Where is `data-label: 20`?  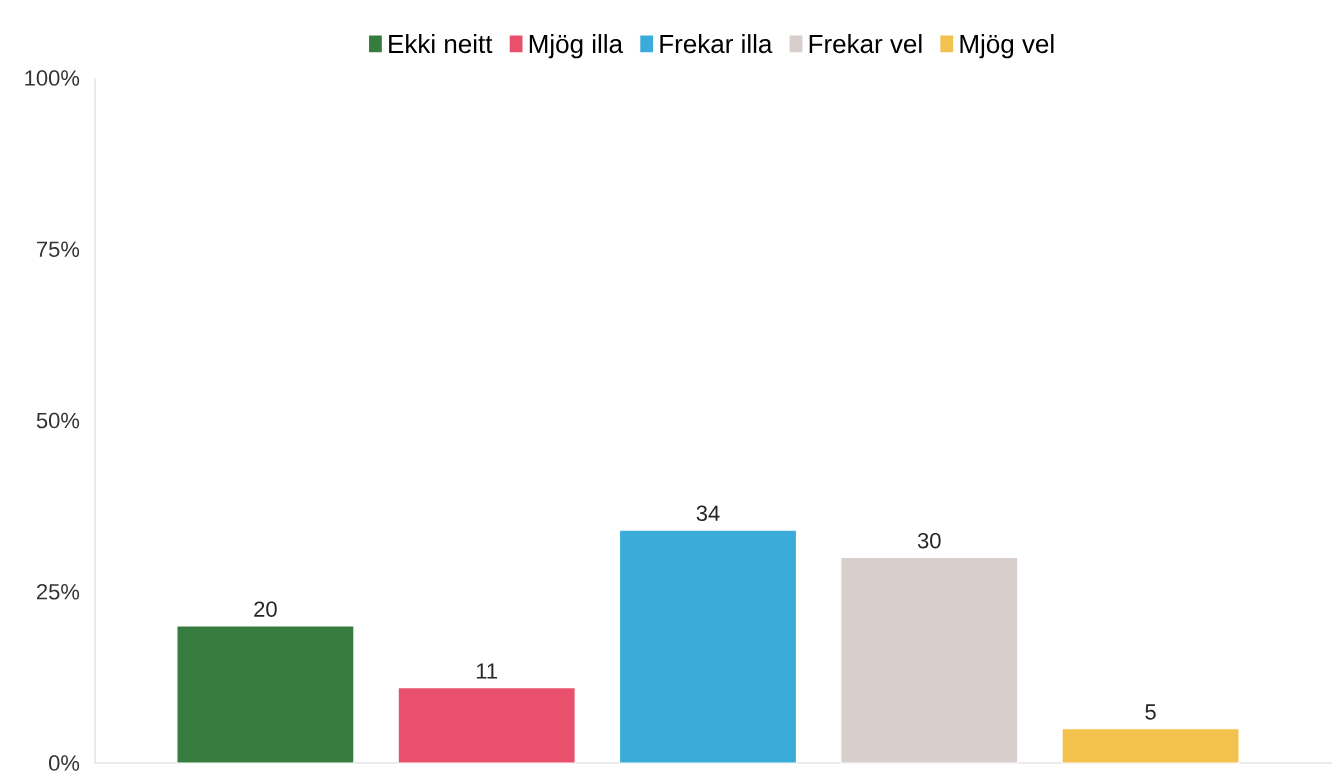 data-label: 20 is located at coordinates (265, 609).